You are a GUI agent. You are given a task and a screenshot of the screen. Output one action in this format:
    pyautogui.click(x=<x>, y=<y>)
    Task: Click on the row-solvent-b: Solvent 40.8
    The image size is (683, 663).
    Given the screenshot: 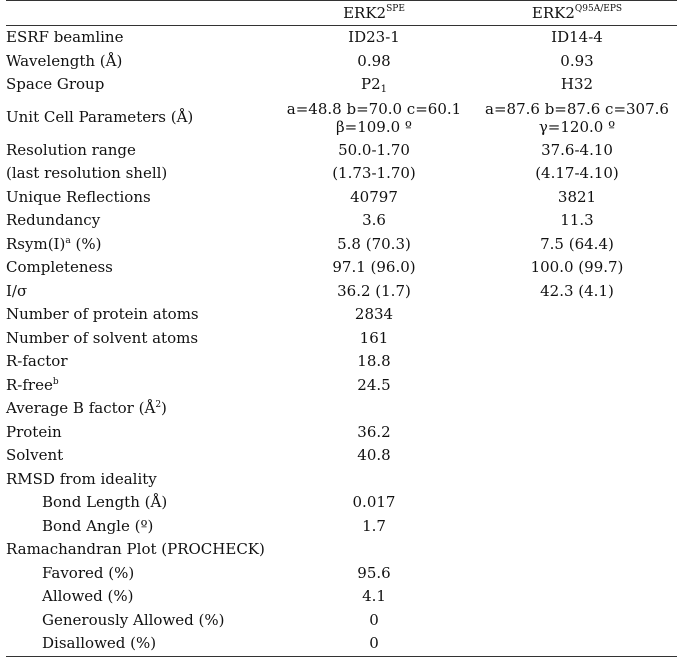 What is the action you would take?
    pyautogui.click(x=341, y=456)
    